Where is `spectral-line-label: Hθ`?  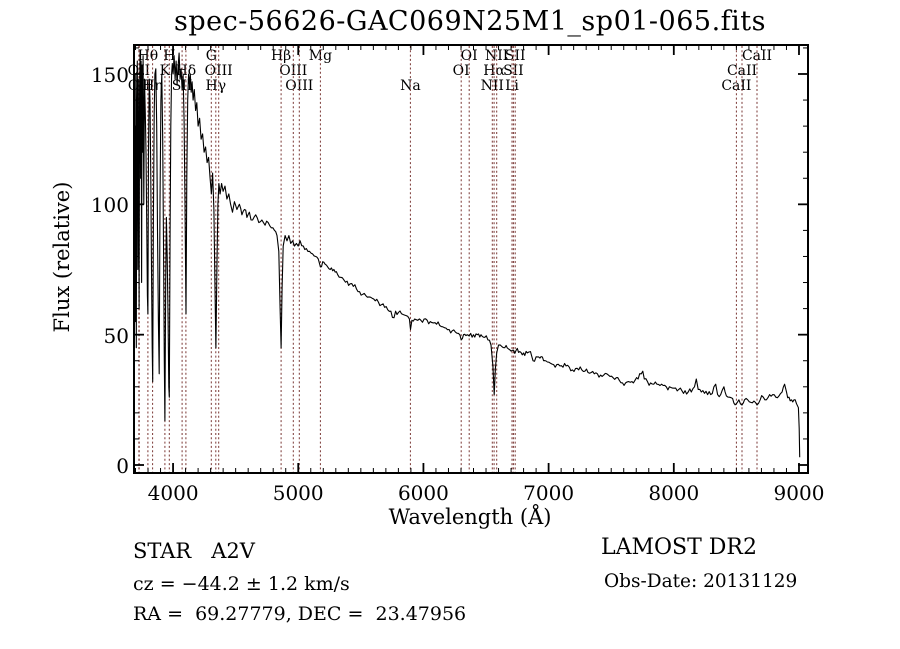
spectral-line-label: Hθ is located at coordinates (148, 56).